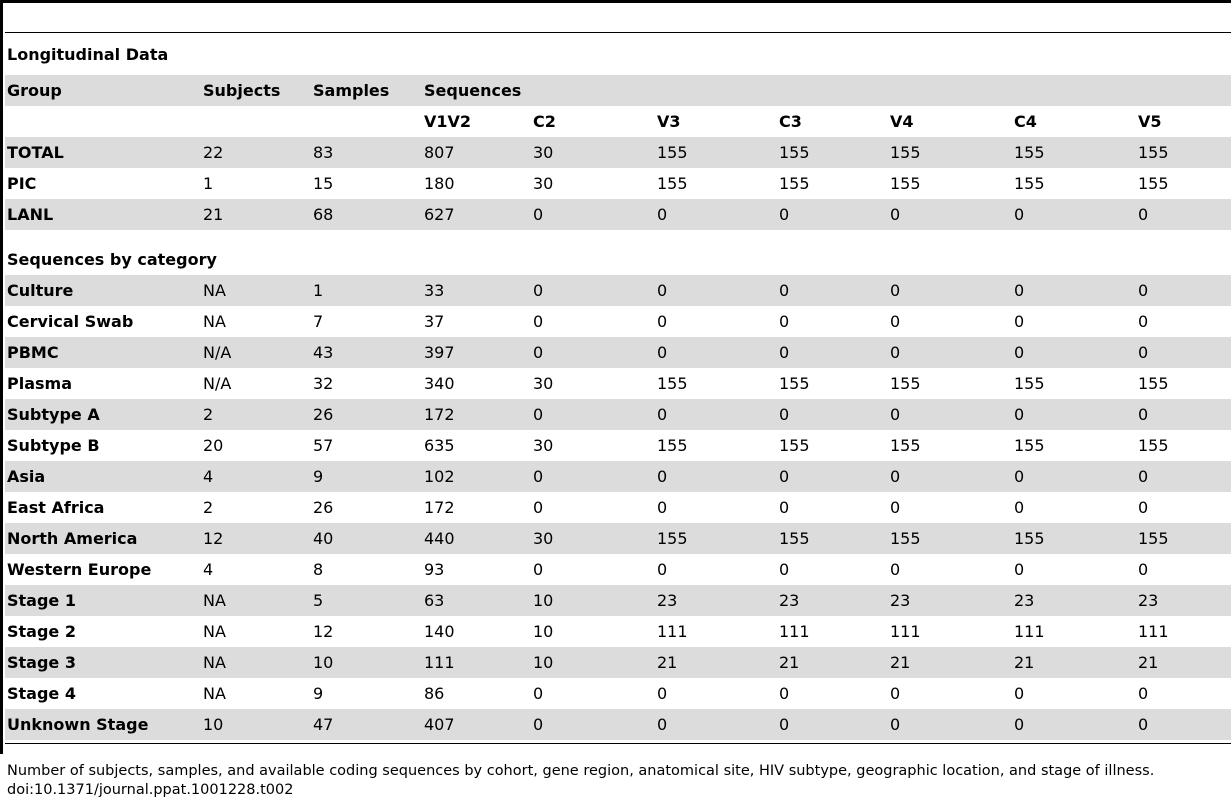 The image size is (1231, 800). Describe the element at coordinates (618, 352) in the screenshot. I see `table-row: PBMC N/A 43 397 0 0 0 0 0 0` at that location.